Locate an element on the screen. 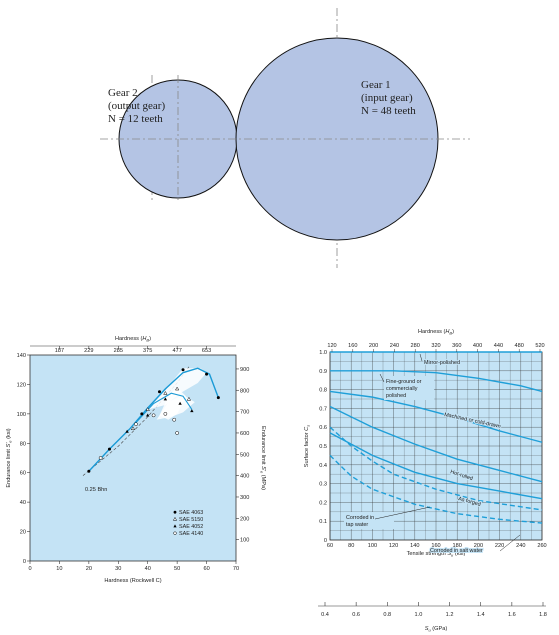  top-tick-label: 477 is located at coordinates (176, 351).